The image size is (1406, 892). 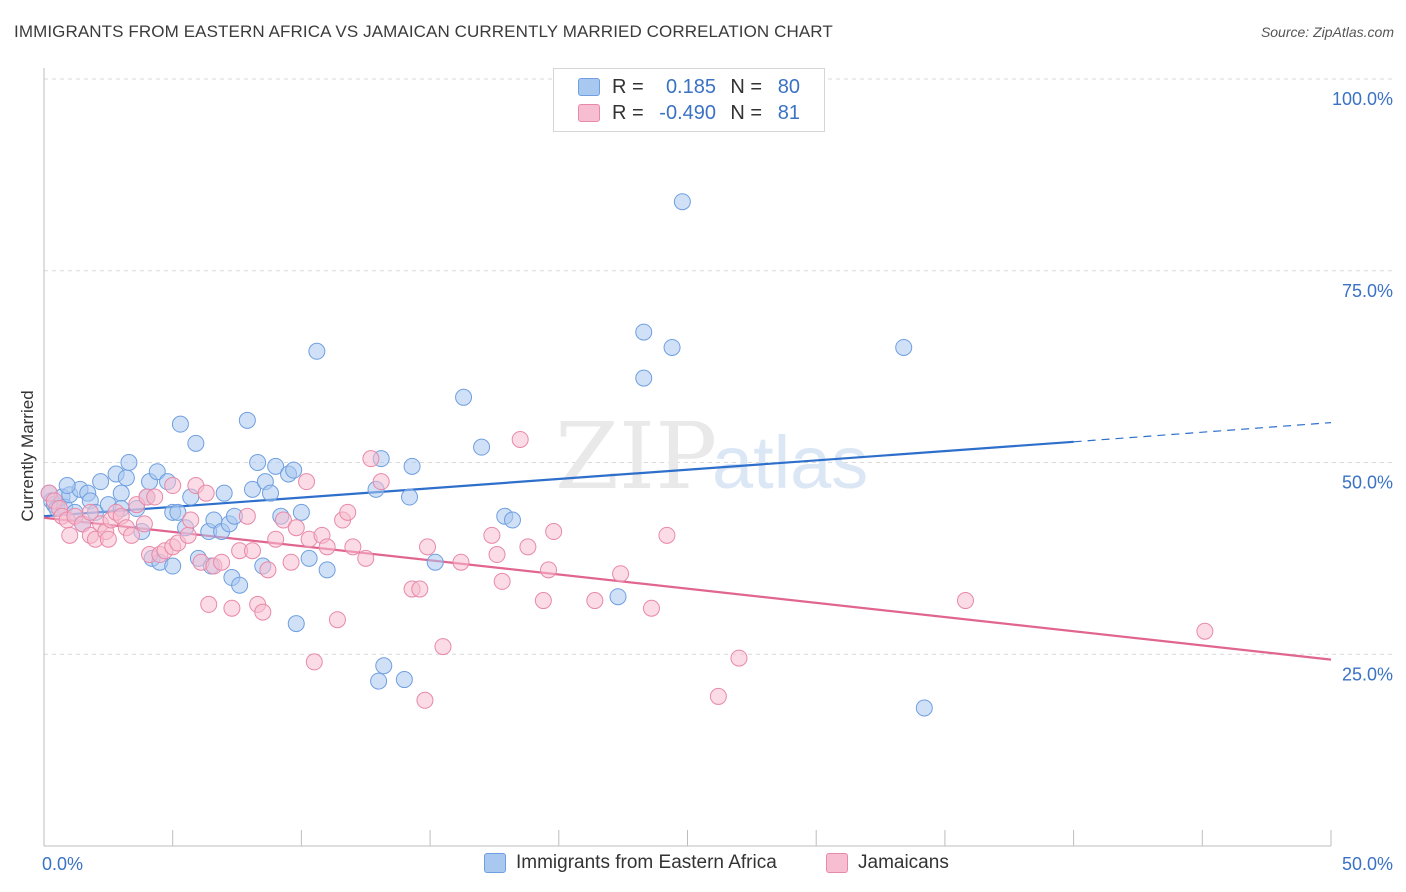 I want to click on legend-r-value: -0.490, so click(x=687, y=112).